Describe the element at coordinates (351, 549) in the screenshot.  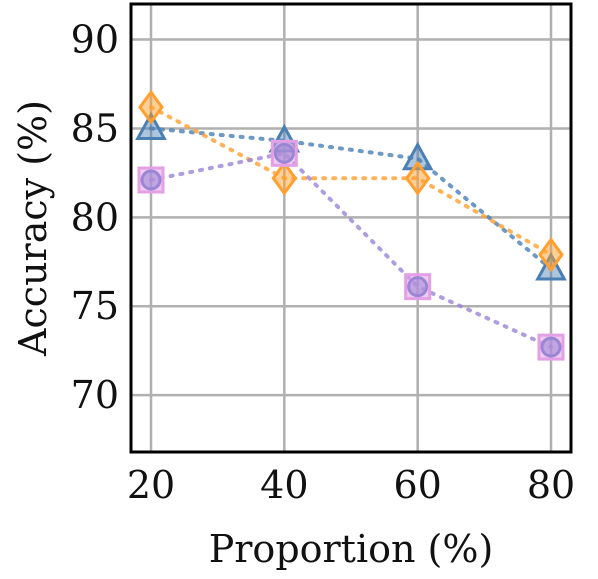
I see `x-axis-label: Proportion (%)` at that location.